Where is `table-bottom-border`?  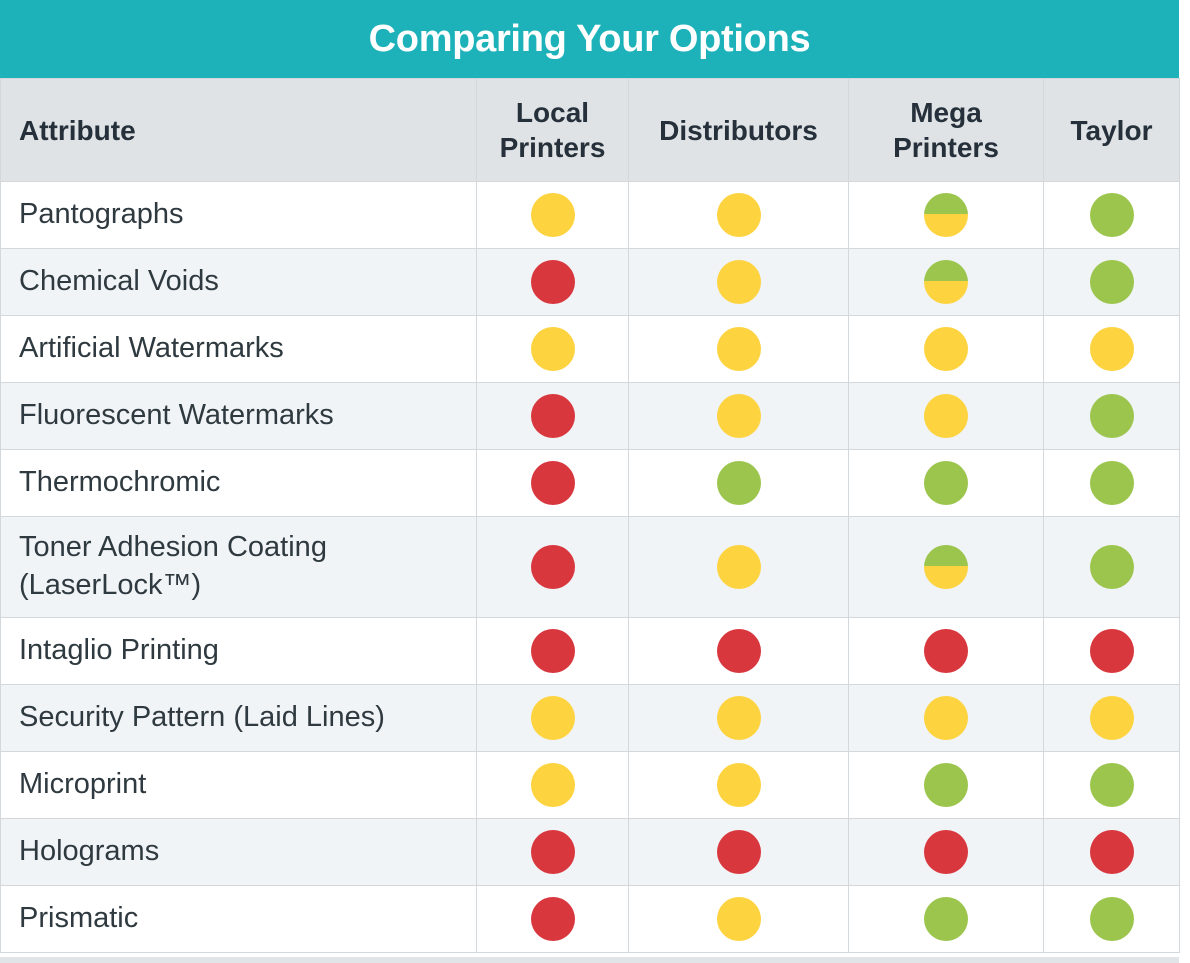
table-bottom-border is located at coordinates (589, 960).